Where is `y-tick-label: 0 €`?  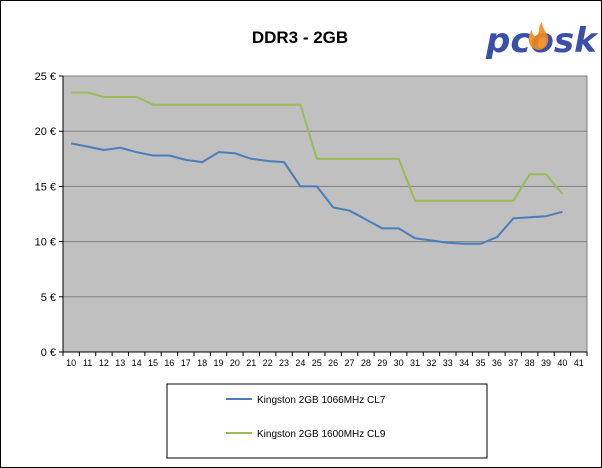 y-tick-label: 0 € is located at coordinates (48, 353).